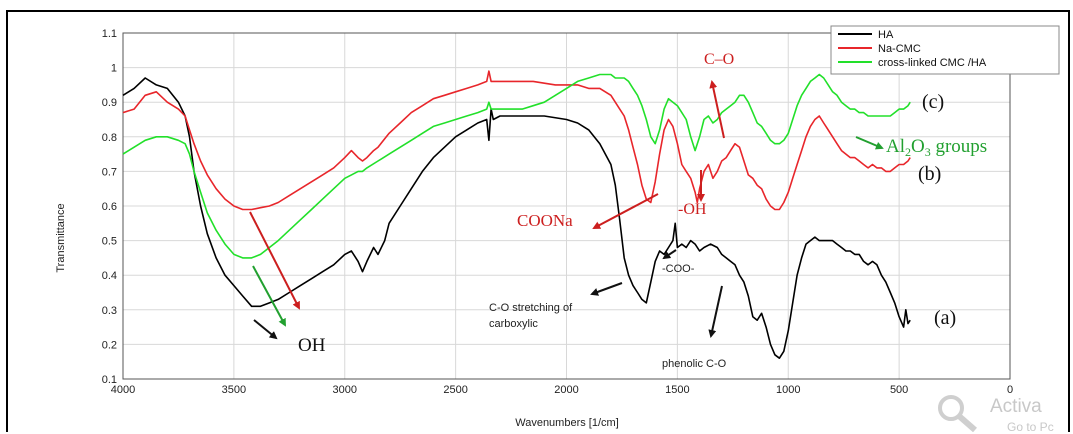 The width and height of the screenshot is (1073, 434). Describe the element at coordinates (109, 345) in the screenshot. I see `y-tick-label-1: 0.2` at that location.